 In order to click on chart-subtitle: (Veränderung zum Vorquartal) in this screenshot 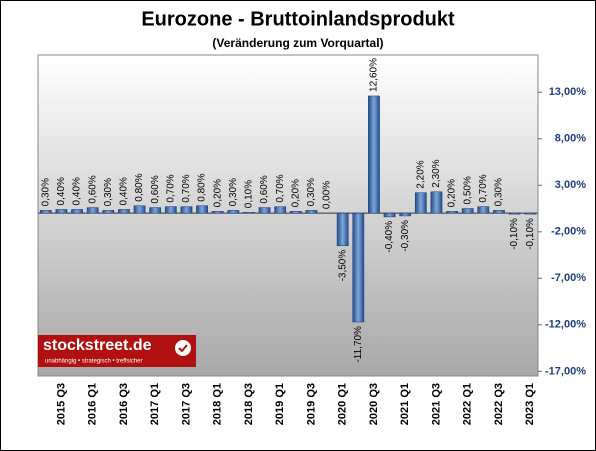, I will do `click(297, 43)`.